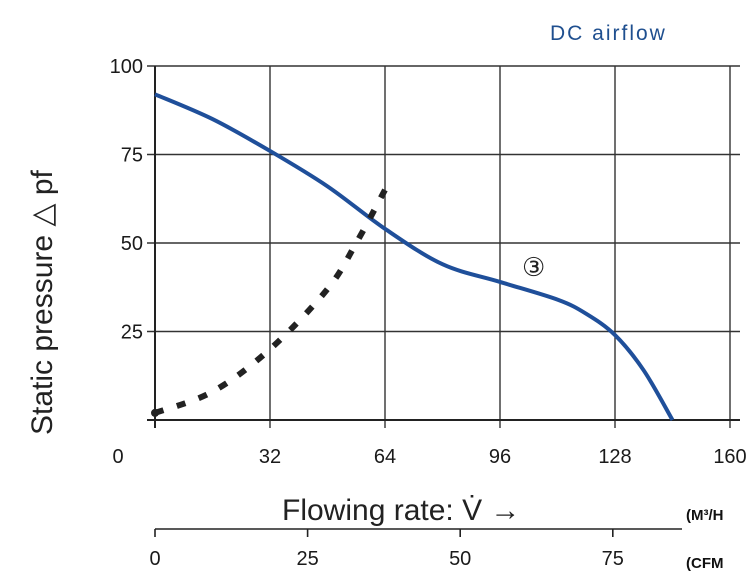 This screenshot has width=748, height=574. I want to click on x-tick-label: 160, so click(729, 457).